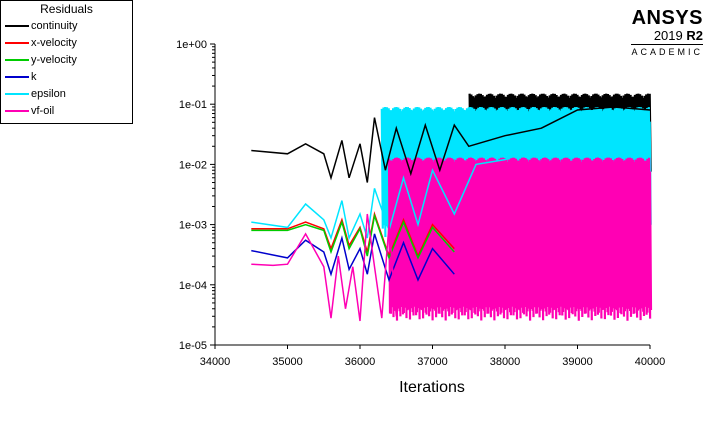 The image size is (723, 431). I want to click on legend-item-y-velocity: y-velocity, so click(66, 59).